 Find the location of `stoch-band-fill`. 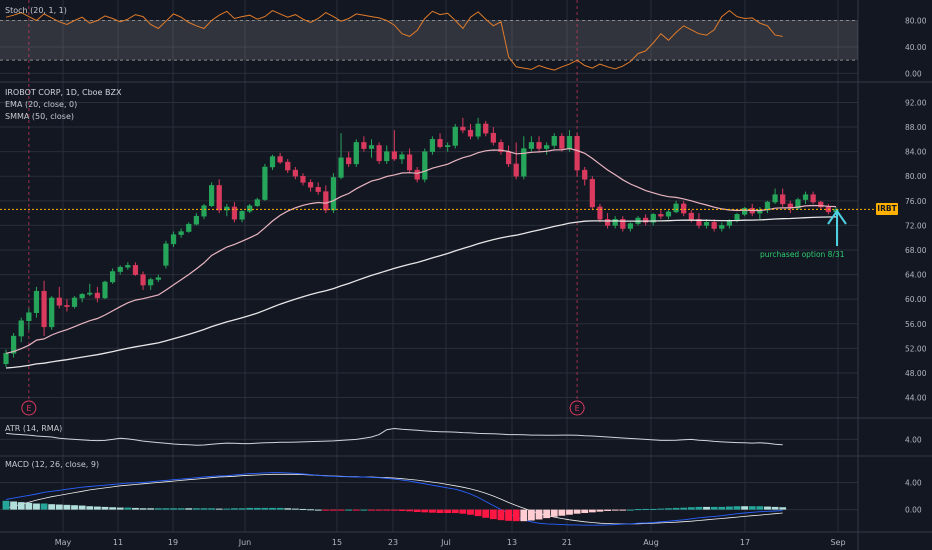

stoch-band-fill is located at coordinates (429, 40).